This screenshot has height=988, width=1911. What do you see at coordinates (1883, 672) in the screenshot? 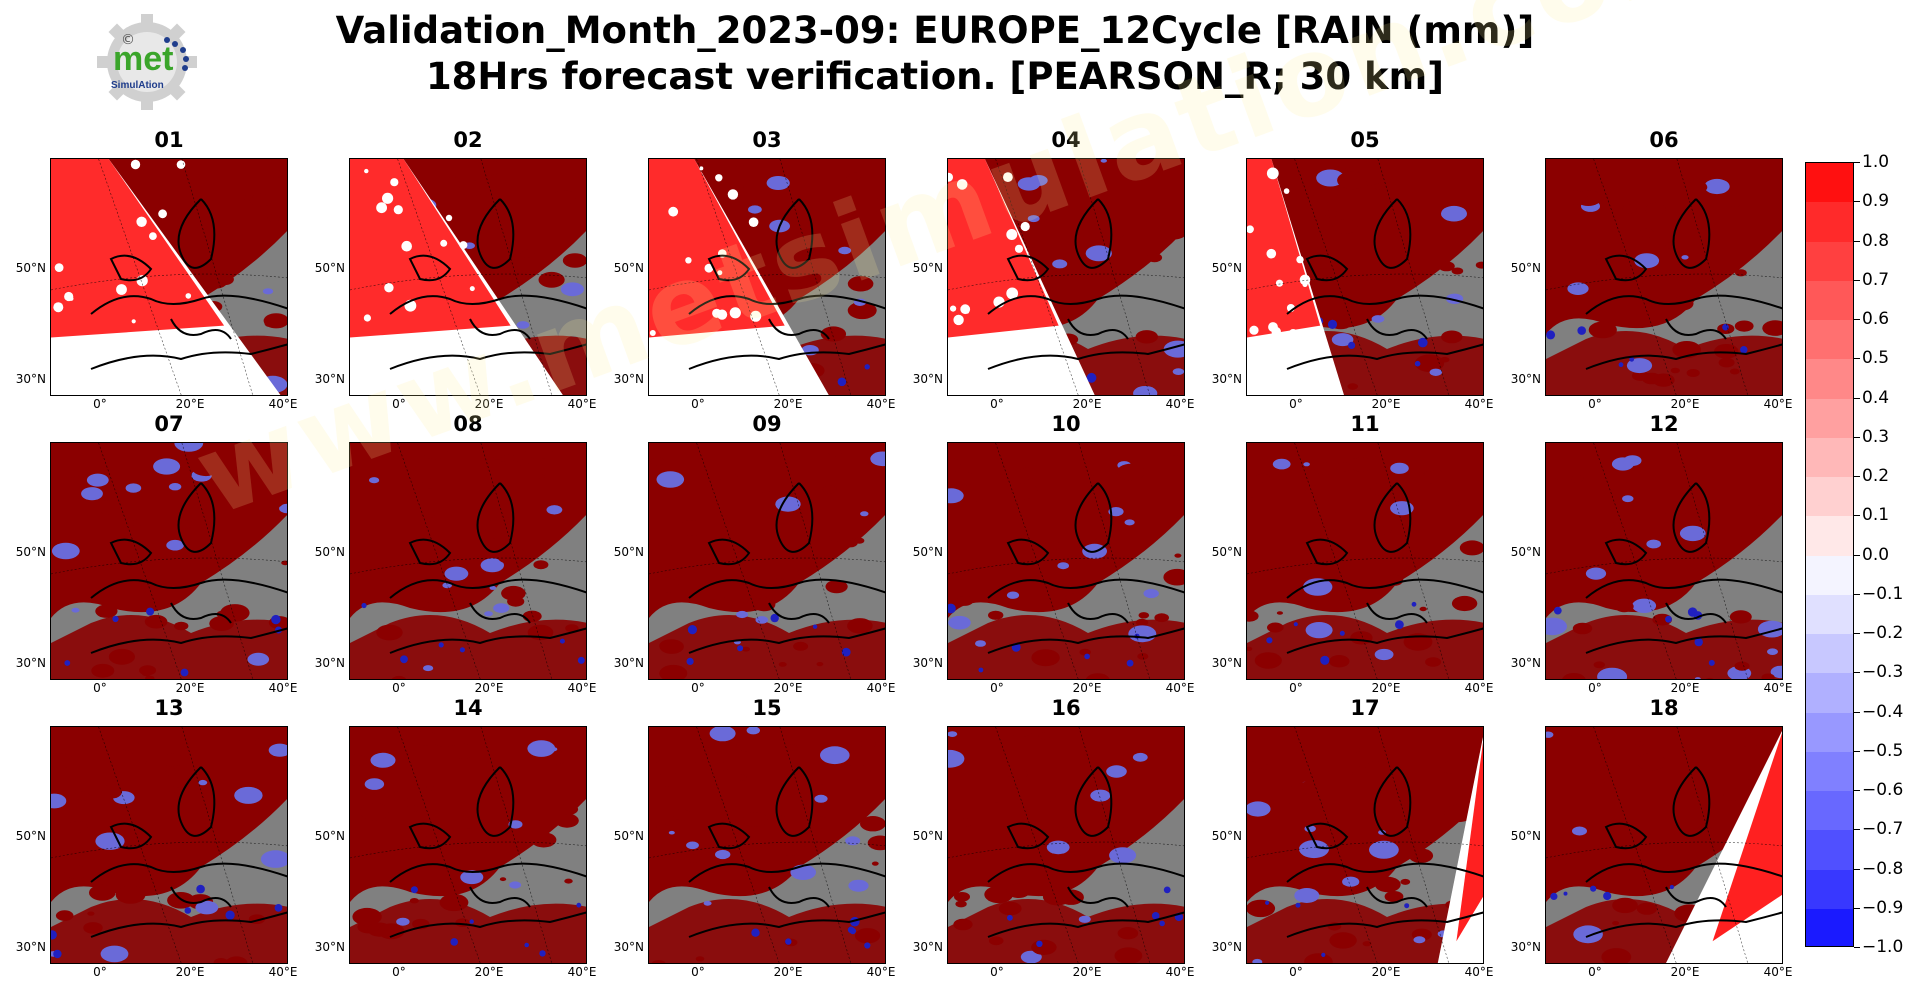
I see `colorbar-tick-label: −0.3` at bounding box center [1883, 672].